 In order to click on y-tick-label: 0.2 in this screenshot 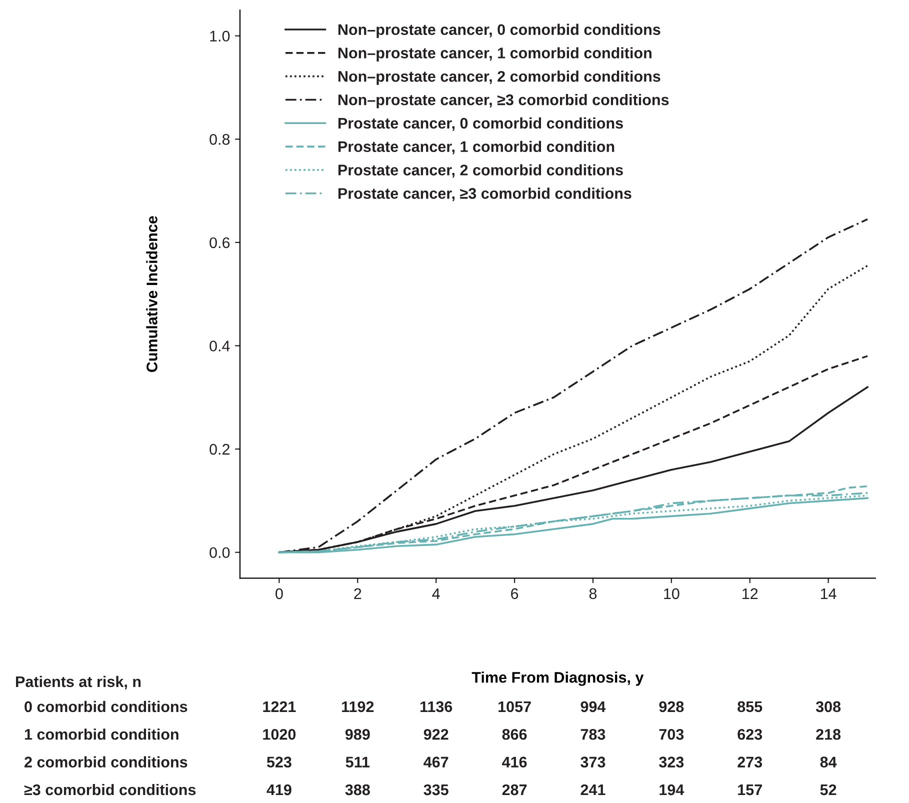, I will do `click(220, 449)`.